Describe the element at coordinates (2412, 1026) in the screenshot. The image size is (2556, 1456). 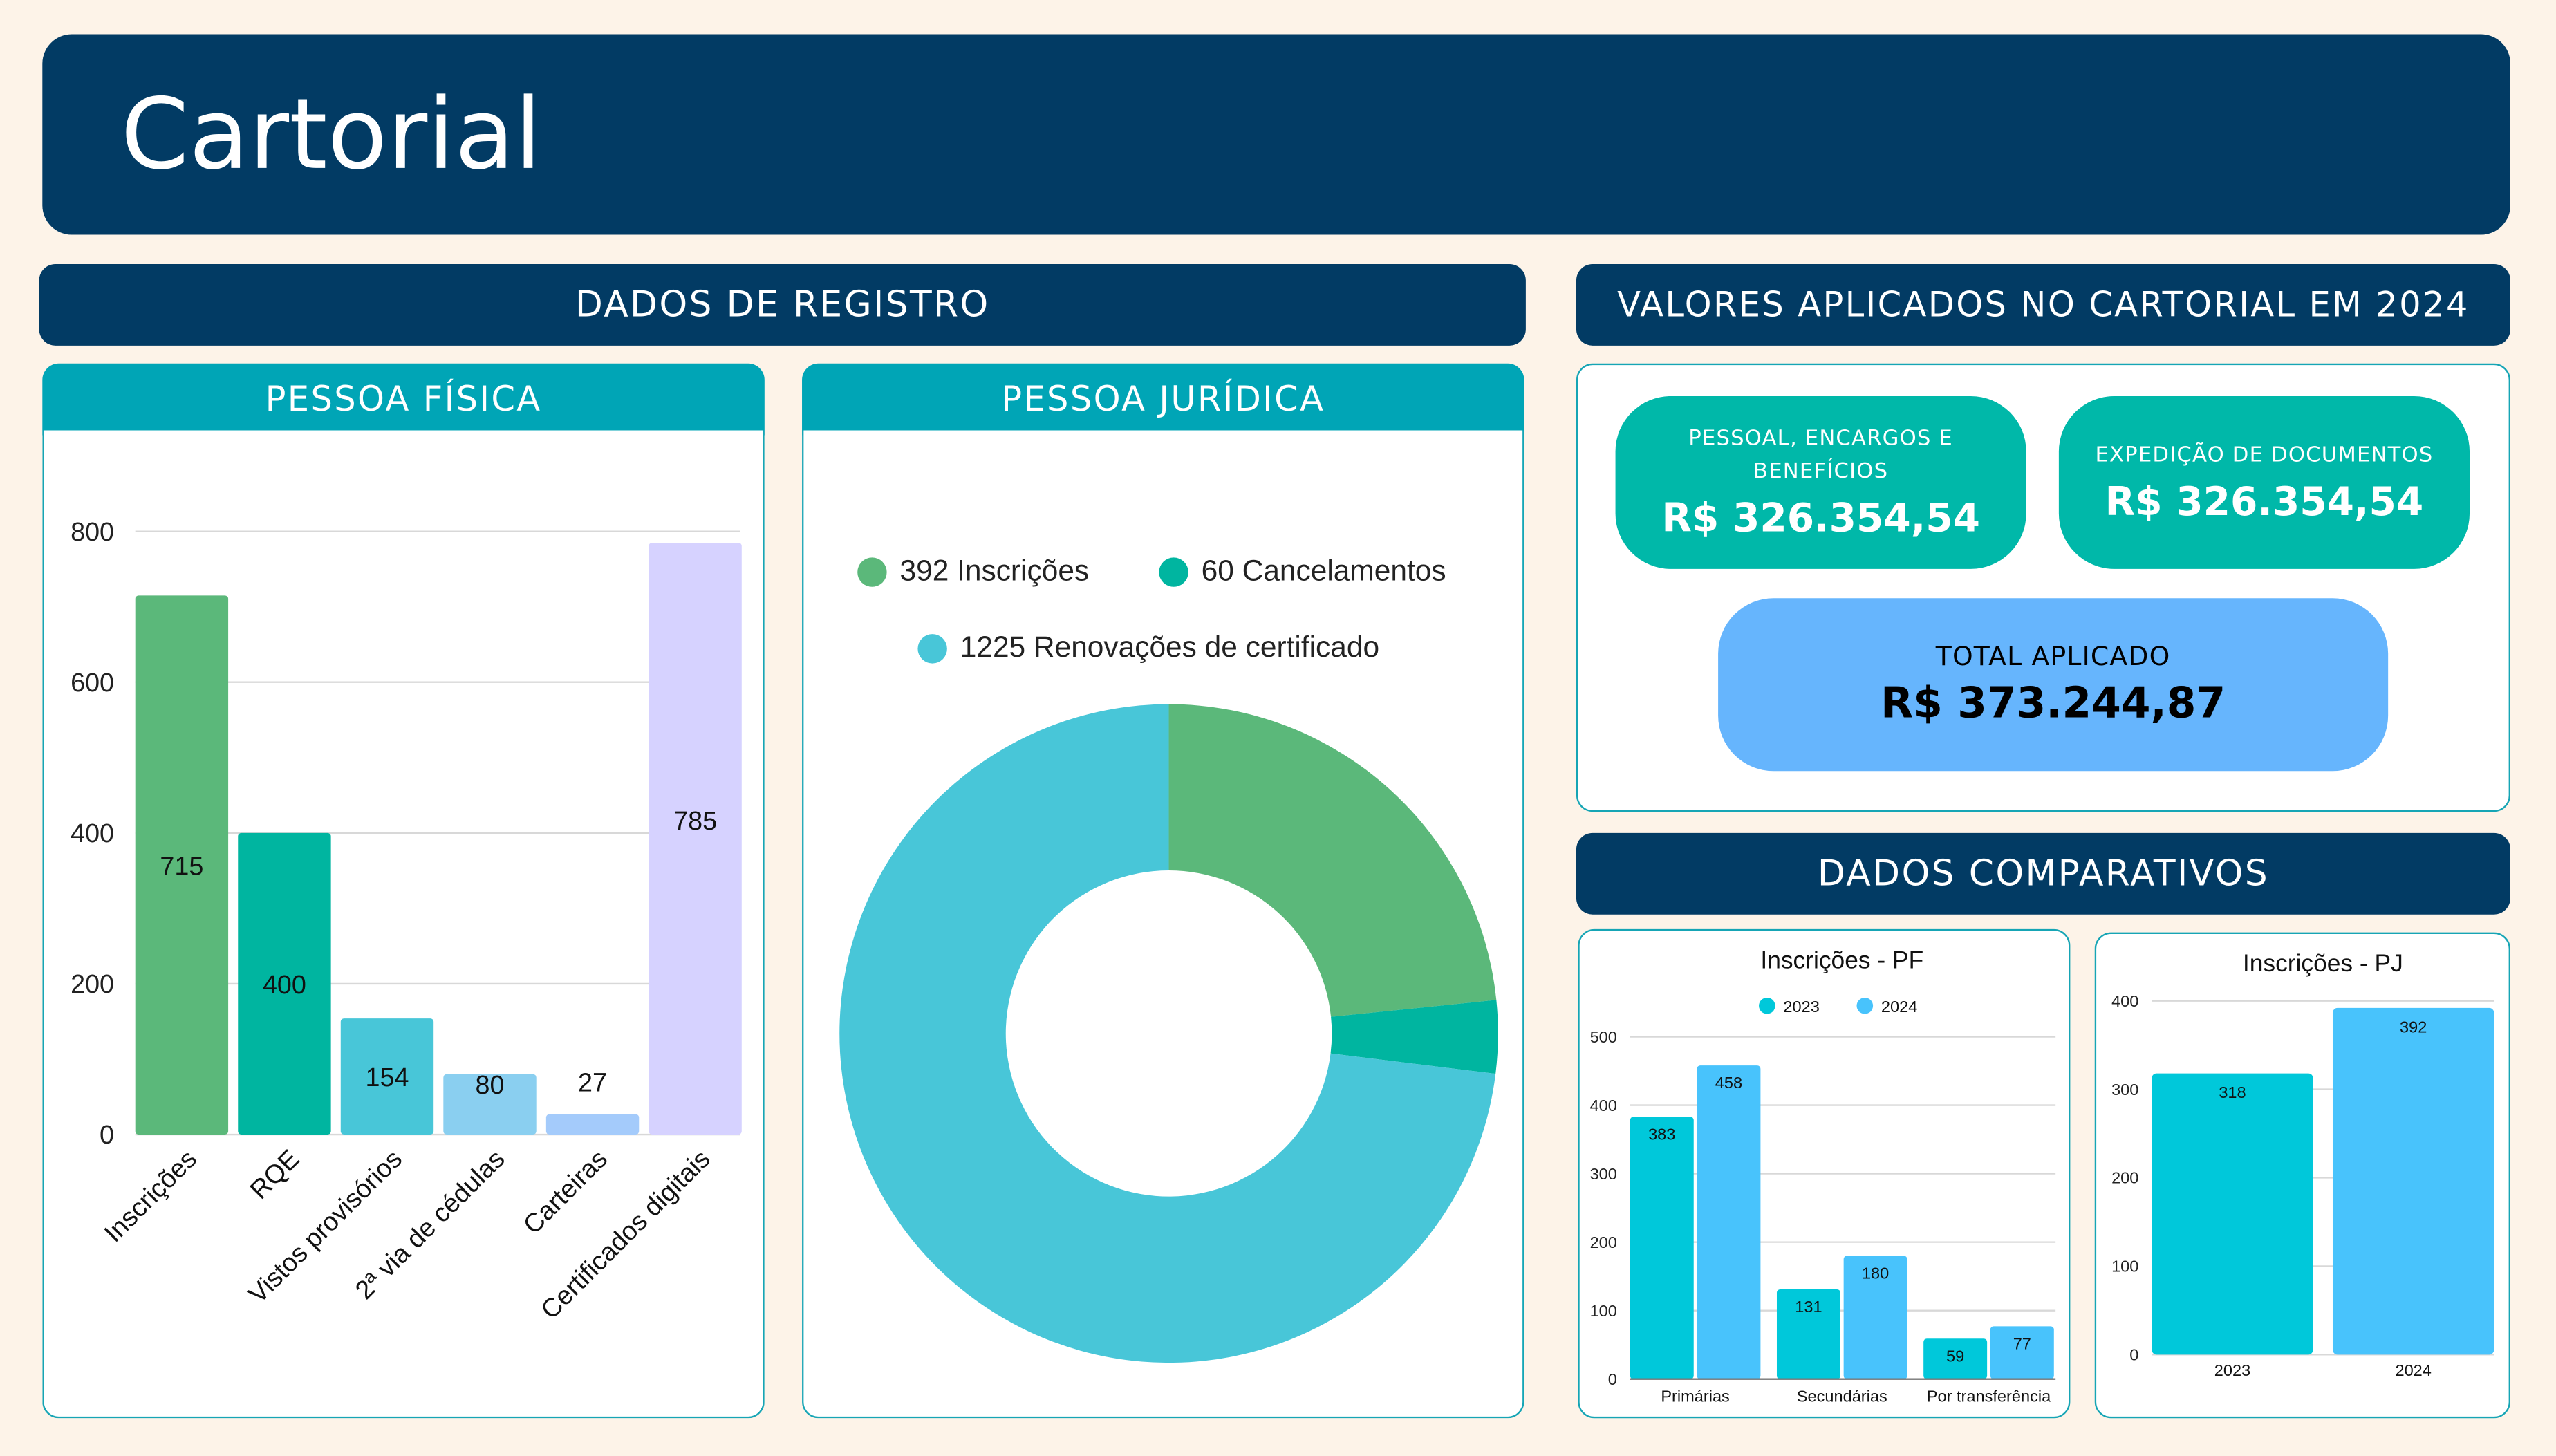
I see `bar-value-label: 392` at that location.